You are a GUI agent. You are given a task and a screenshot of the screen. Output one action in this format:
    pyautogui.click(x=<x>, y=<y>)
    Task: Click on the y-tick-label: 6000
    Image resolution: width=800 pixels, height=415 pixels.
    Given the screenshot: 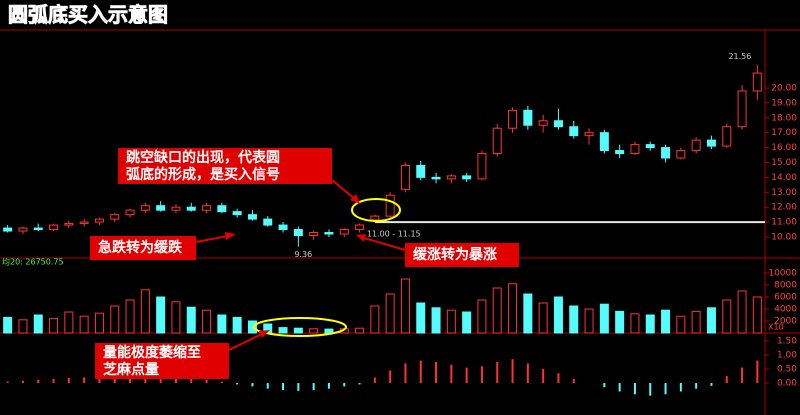 What is the action you would take?
    pyautogui.click(x=785, y=297)
    